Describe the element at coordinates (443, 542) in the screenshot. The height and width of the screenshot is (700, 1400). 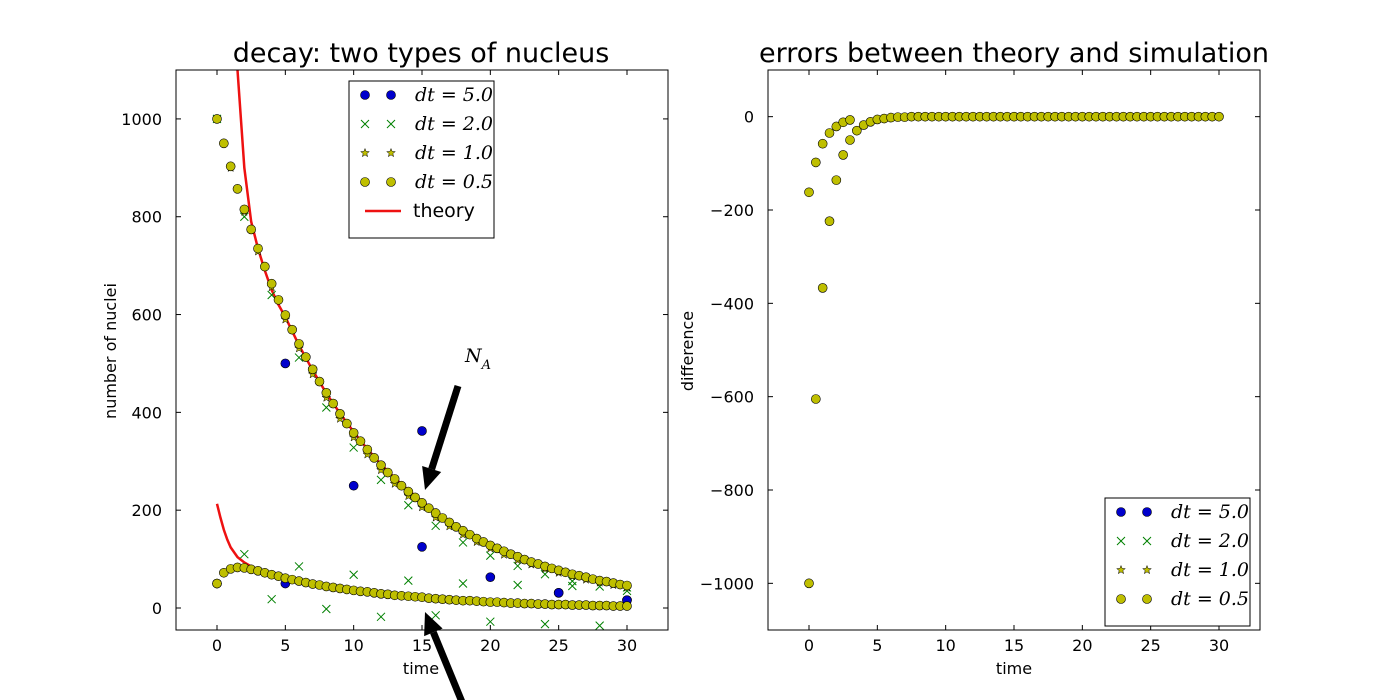
I see `annotation-arrows` at that location.